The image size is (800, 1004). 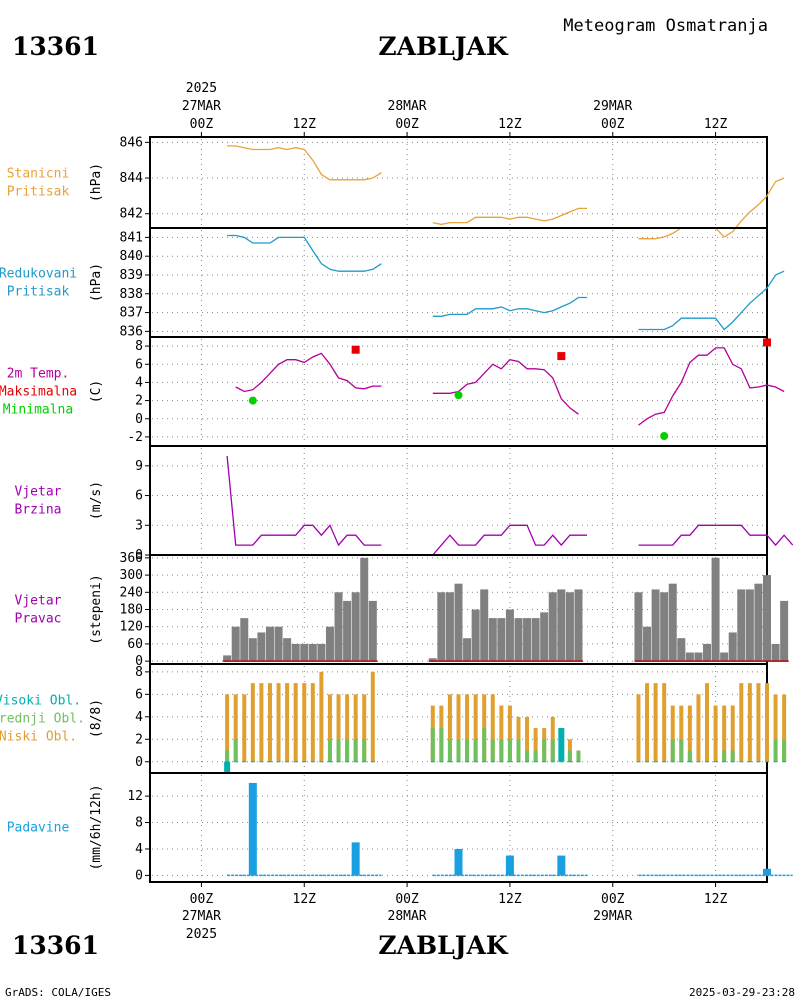 What do you see at coordinates (139, 849) in the screenshot?
I see `y-tick-label: 4` at bounding box center [139, 849].